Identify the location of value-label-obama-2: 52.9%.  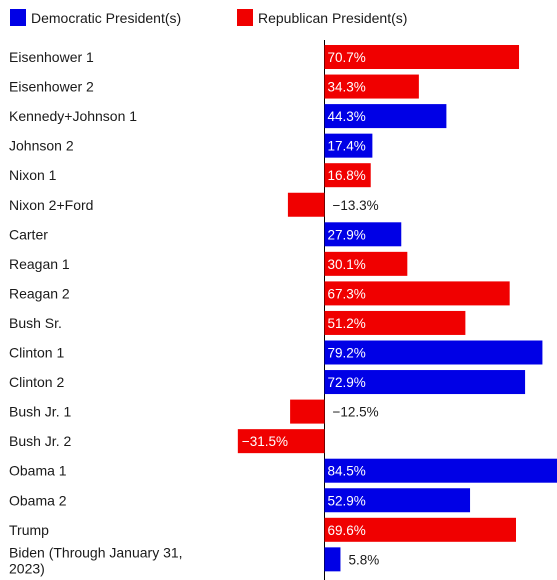
(347, 500).